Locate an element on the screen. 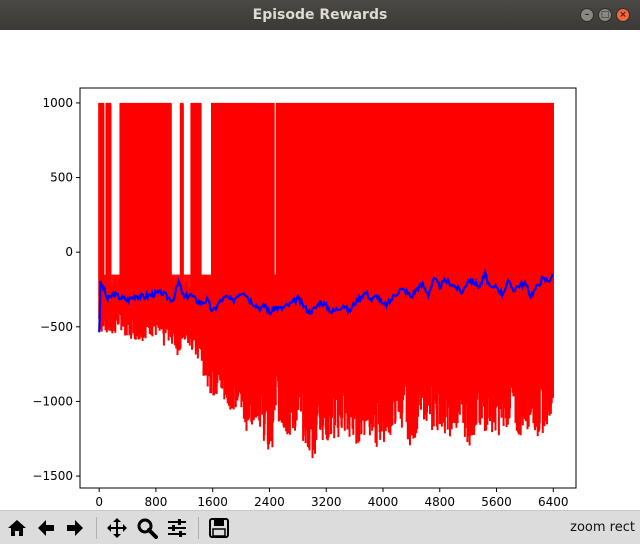 Image resolution: width=640 pixels, height=544 pixels. x-tick-label: 800 is located at coordinates (155, 502).